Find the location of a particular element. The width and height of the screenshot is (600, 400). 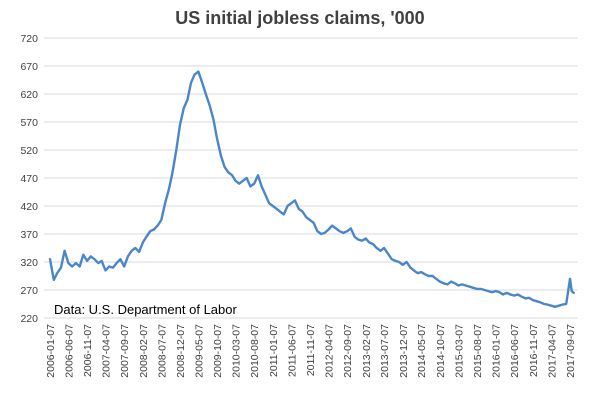

x-tick-label: 2008-12-07 is located at coordinates (181, 351).